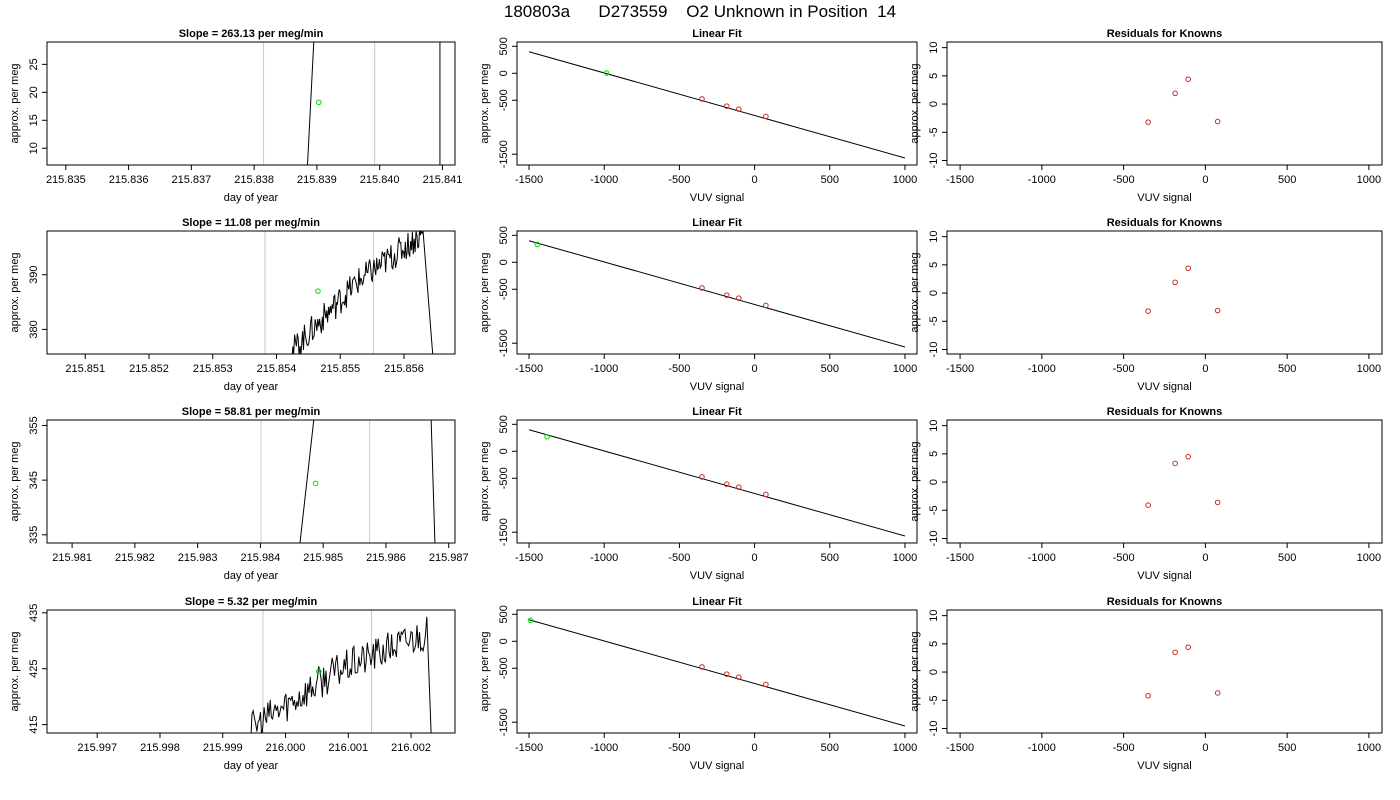  I want to click on x-tick-label: 215.838, so click(254, 180).